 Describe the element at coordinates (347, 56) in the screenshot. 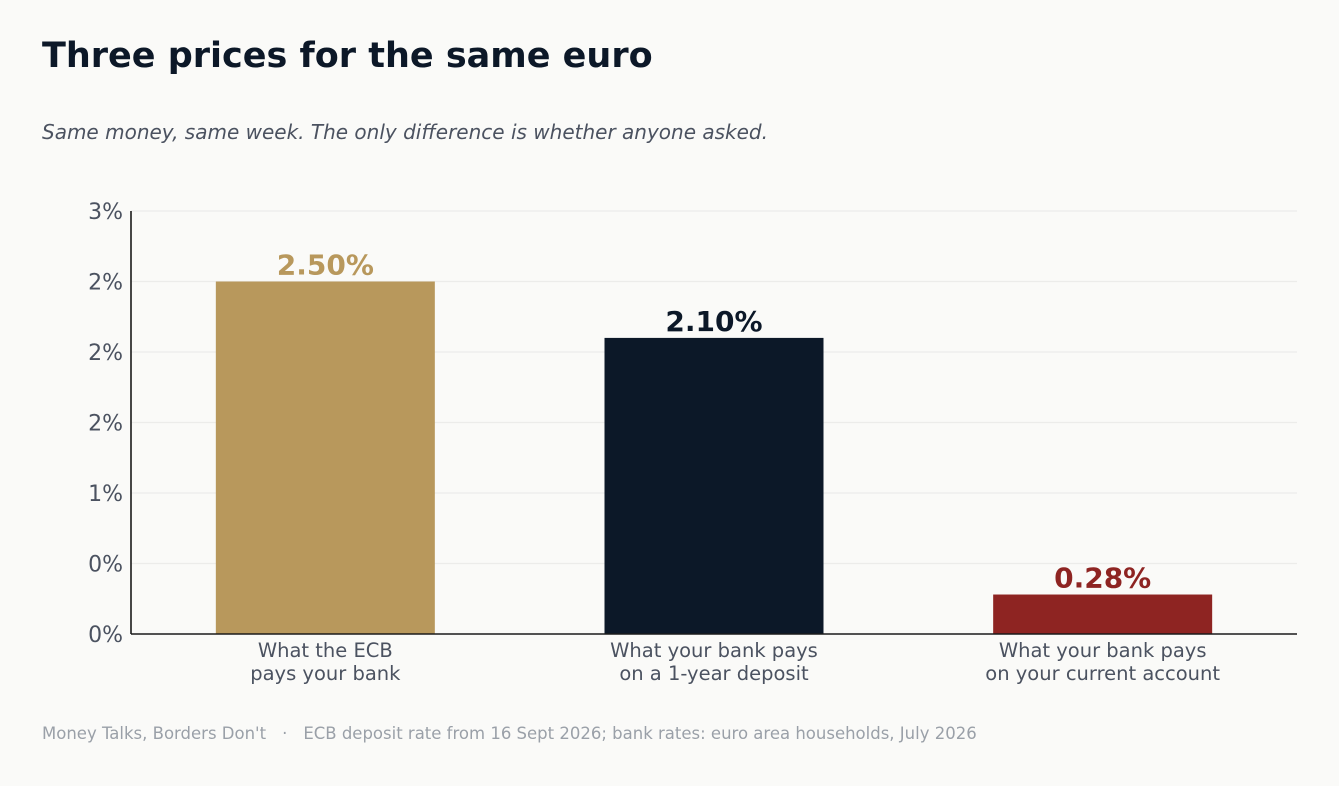

I see `chart-title: Three prices for the same euro` at that location.